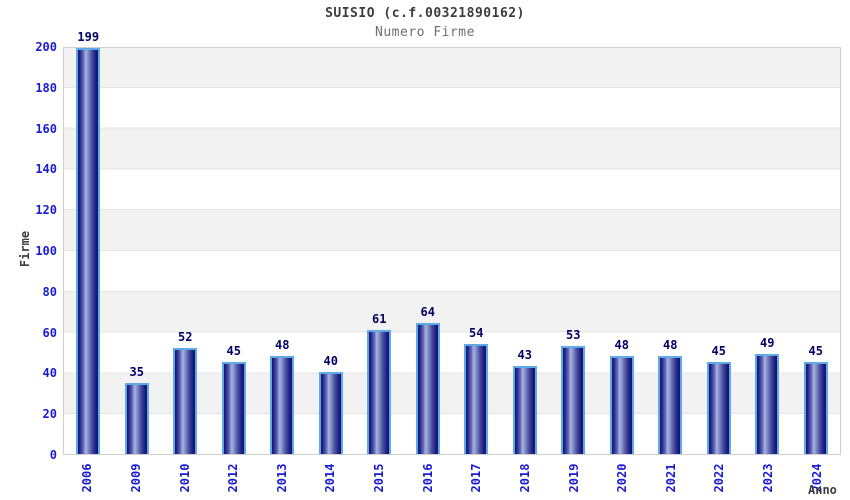 The width and height of the screenshot is (850, 500). Describe the element at coordinates (49, 414) in the screenshot. I see `y-tick-label: 20` at that location.